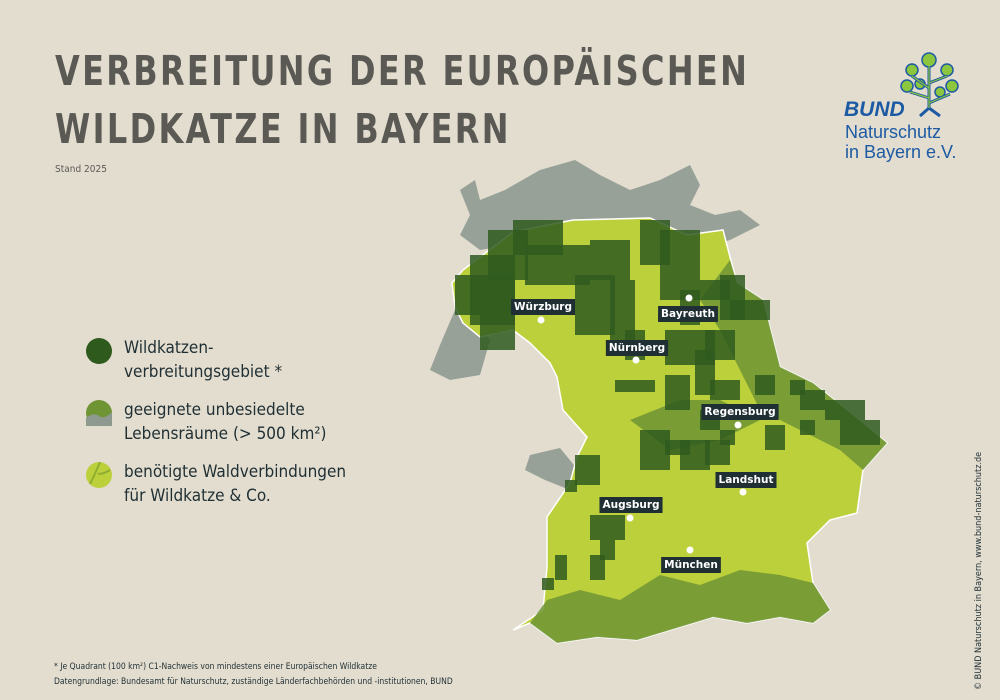 This screenshot has height=700, width=1000. I want to click on bund-logo: BUND Naturschutz in Bayern e.V., so click(915, 108).